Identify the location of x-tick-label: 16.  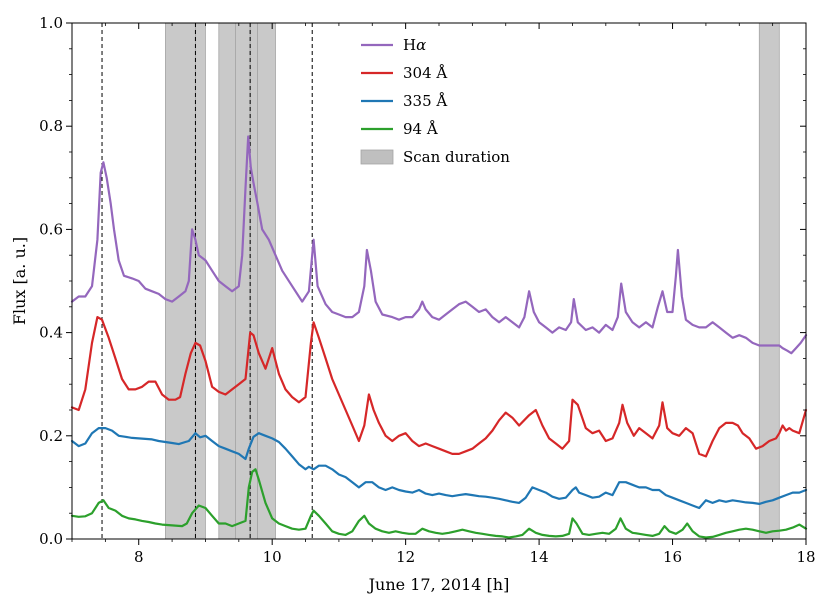
(672, 557).